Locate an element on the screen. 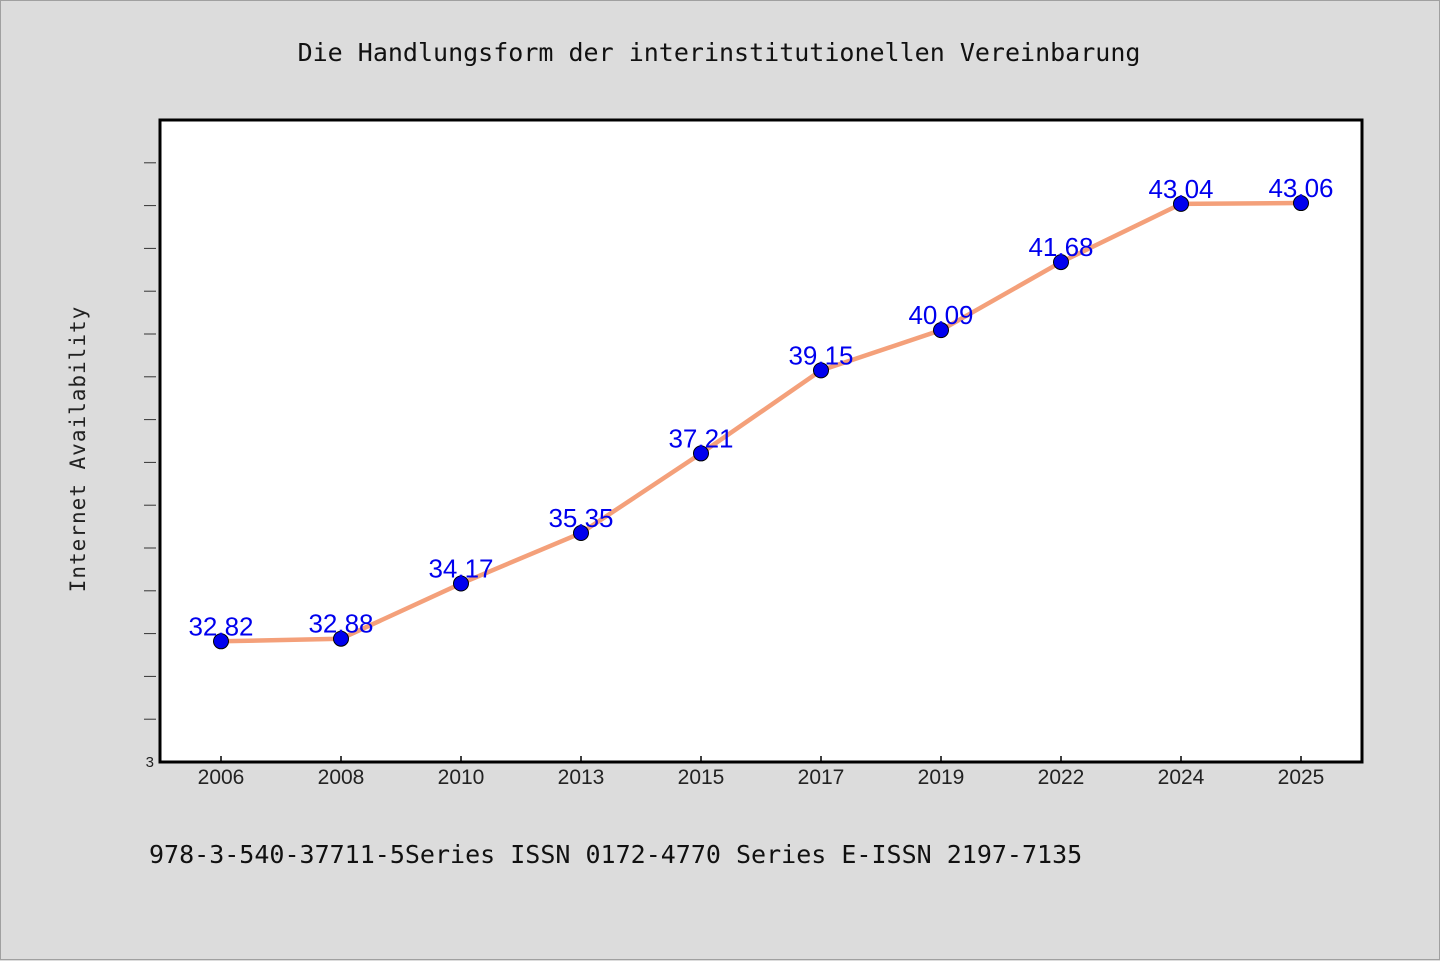 Image resolution: width=1440 pixels, height=961 pixels. data-label: 37.21 is located at coordinates (700, 438).